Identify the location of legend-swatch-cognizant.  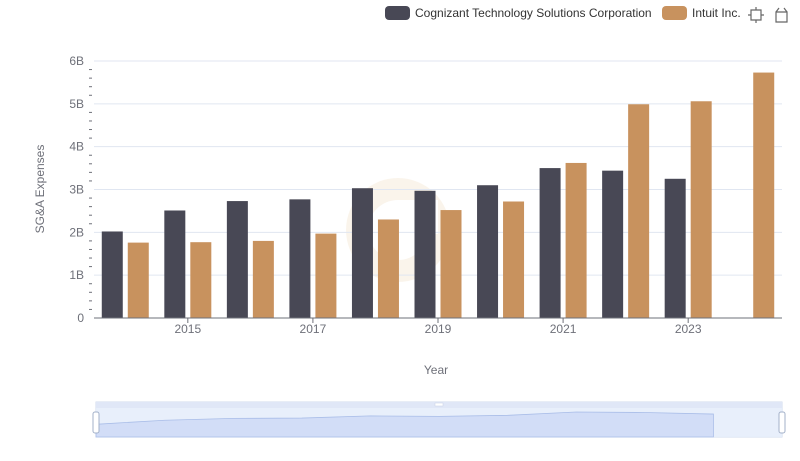
(397, 13).